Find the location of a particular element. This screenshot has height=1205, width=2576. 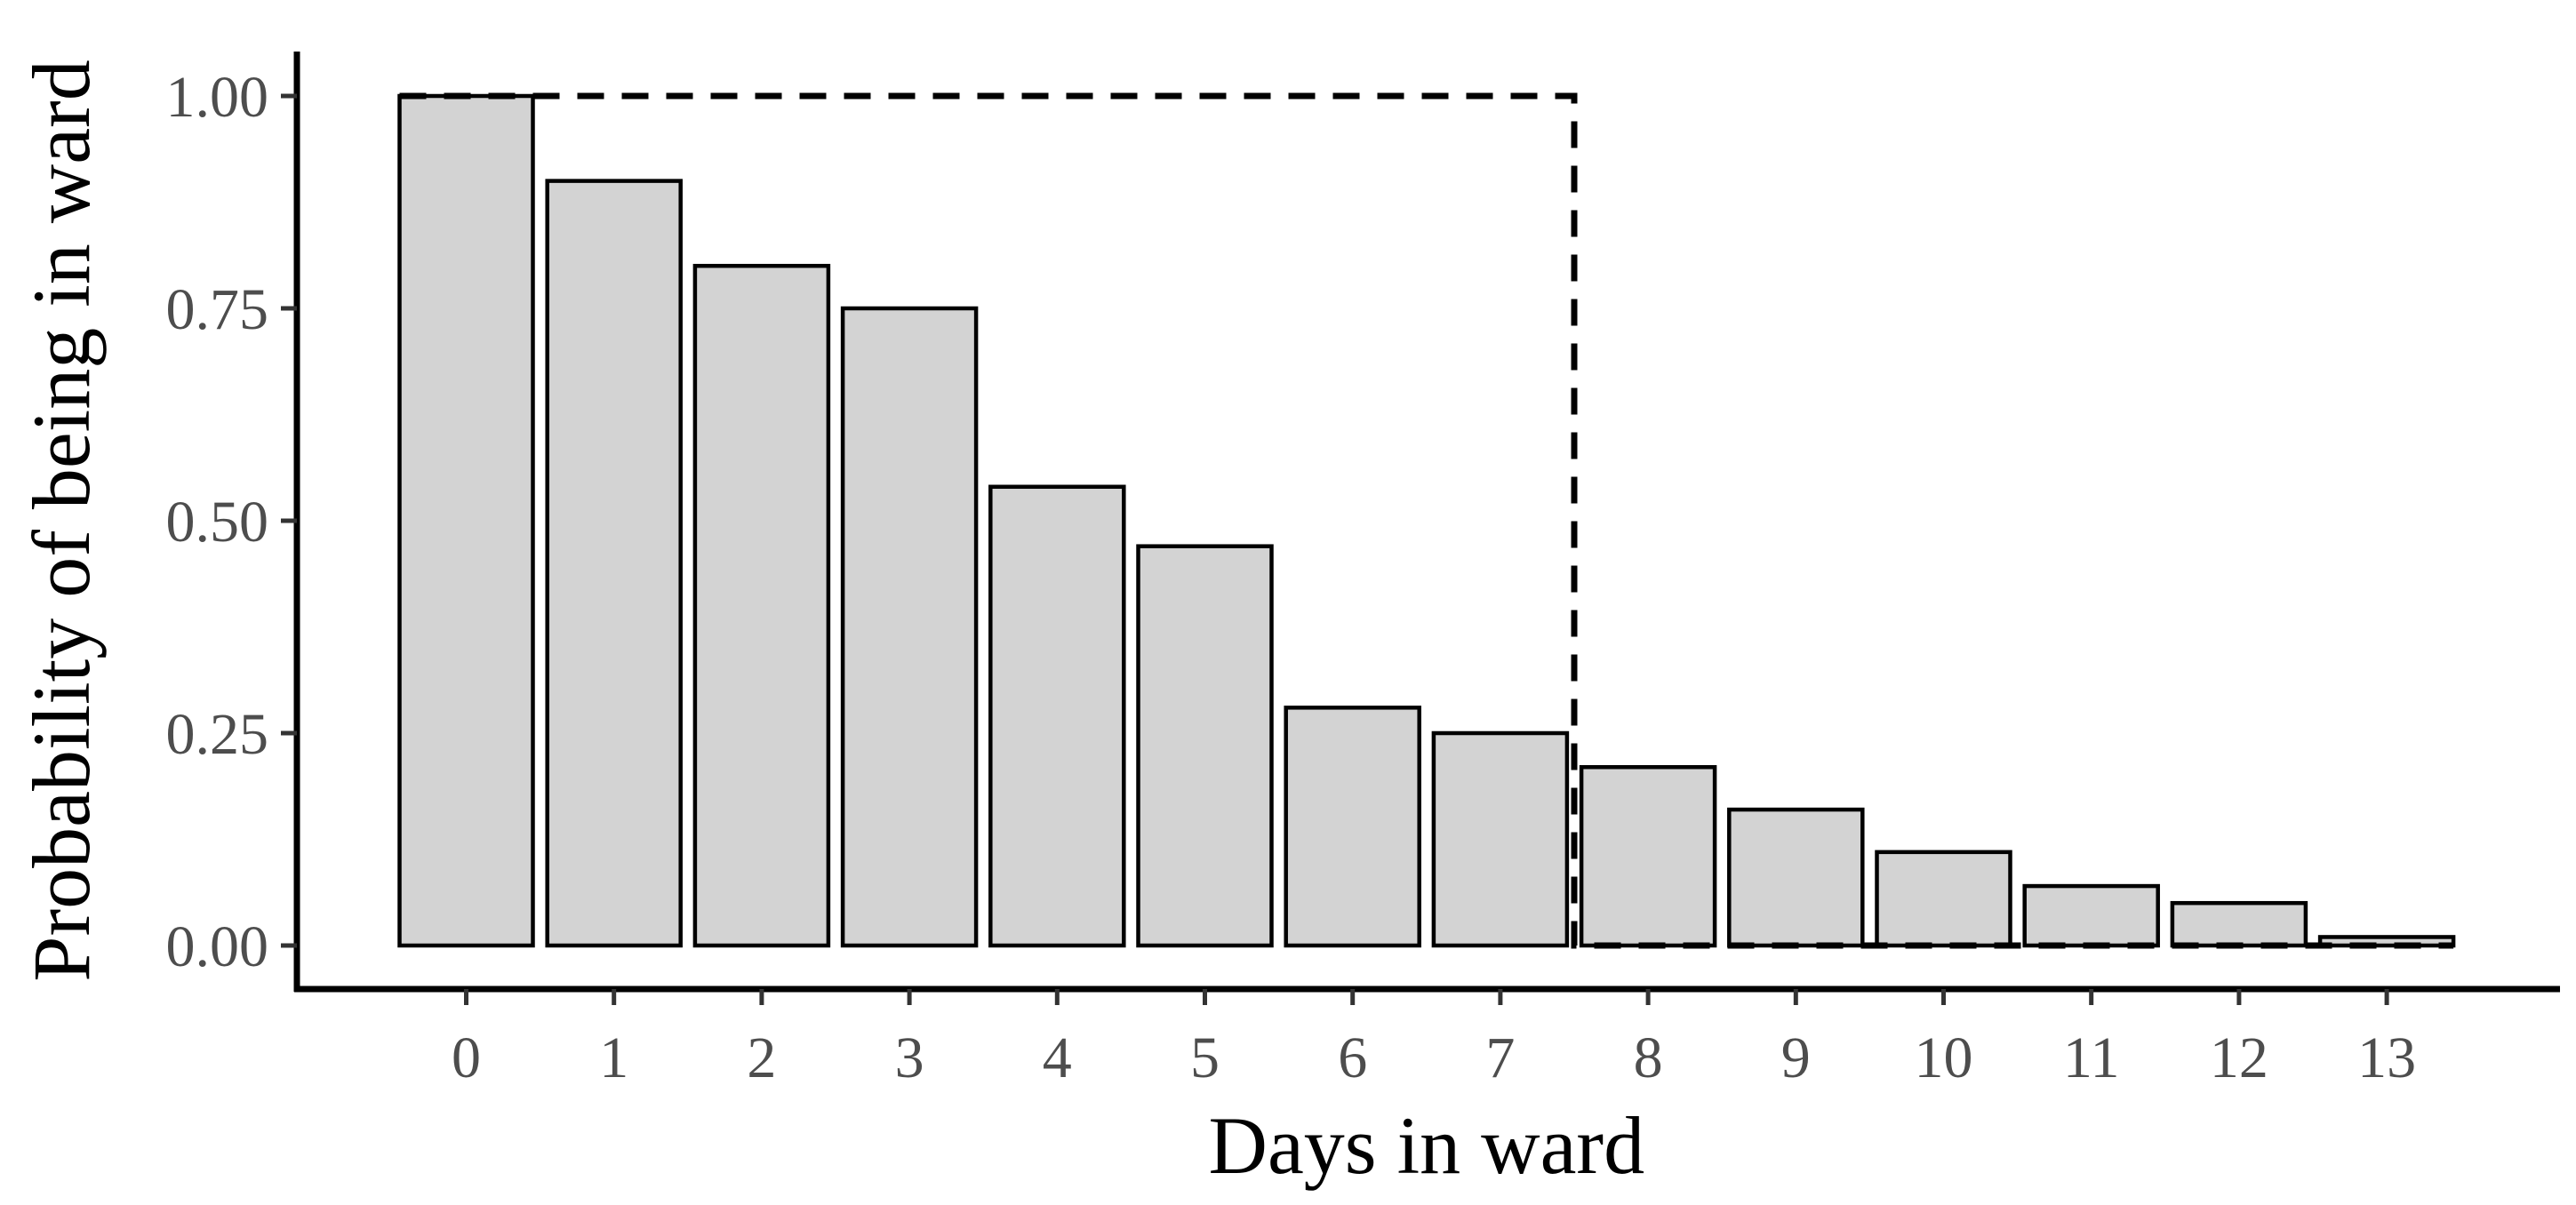

y-tick-label-1.00: 1.00 is located at coordinates (217, 97).